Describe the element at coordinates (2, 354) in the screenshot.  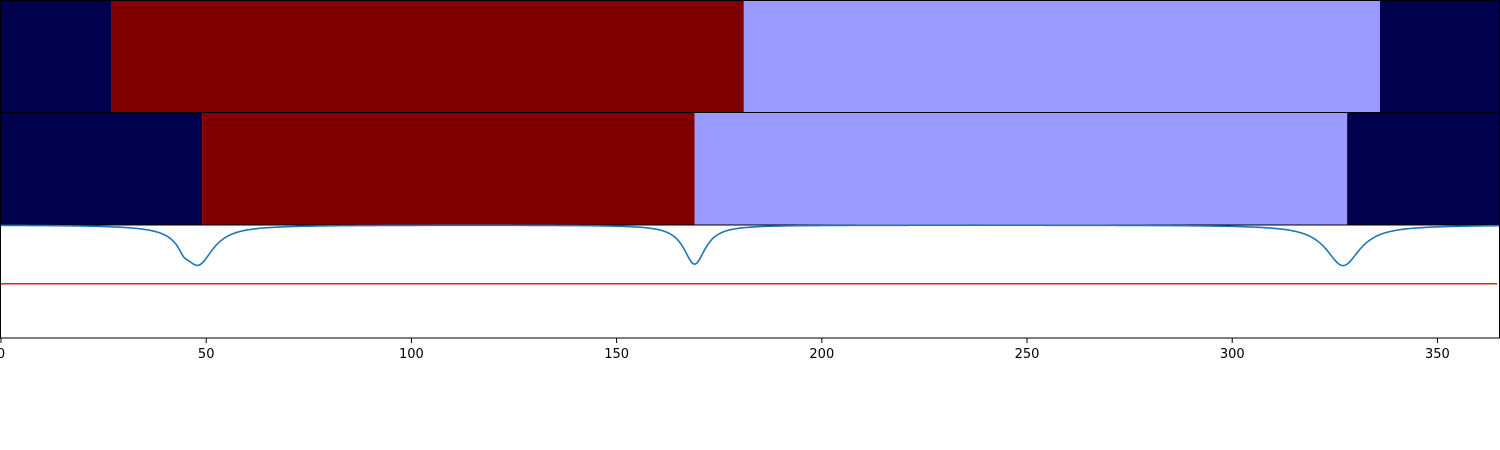
I see `x-tick-label-0: 0` at that location.